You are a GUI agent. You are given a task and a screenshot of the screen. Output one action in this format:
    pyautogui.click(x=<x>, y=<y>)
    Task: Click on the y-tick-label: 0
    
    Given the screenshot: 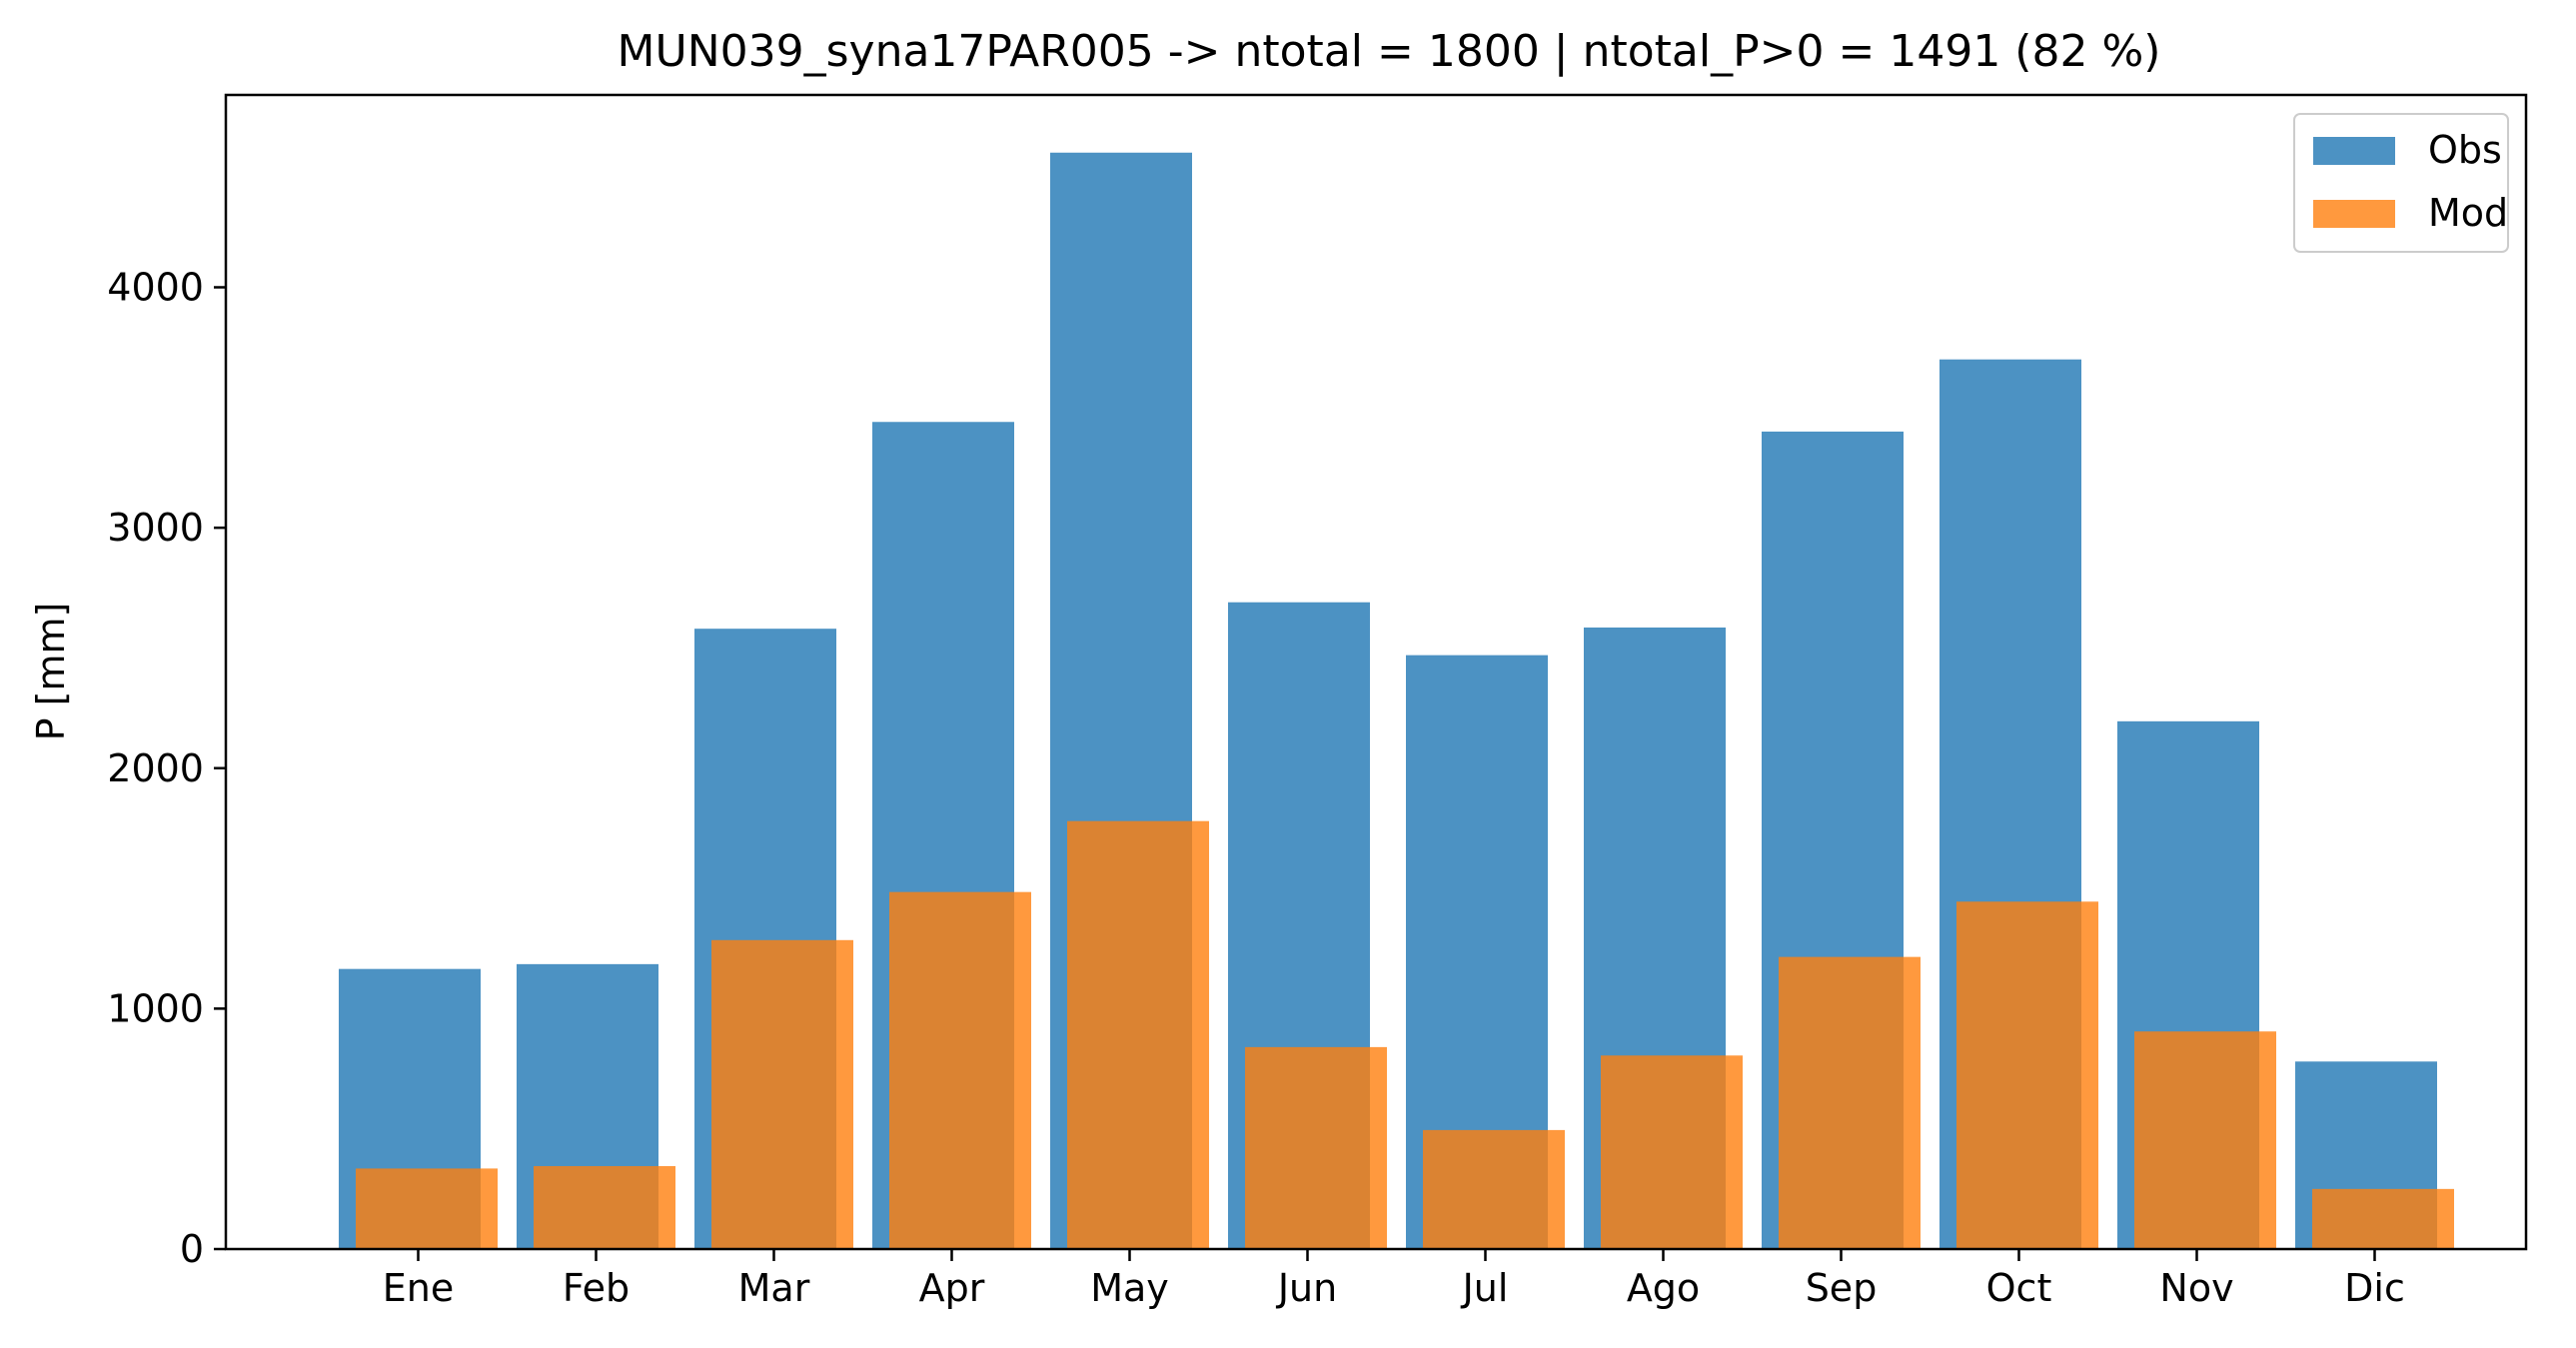 What is the action you would take?
    pyautogui.click(x=192, y=1249)
    